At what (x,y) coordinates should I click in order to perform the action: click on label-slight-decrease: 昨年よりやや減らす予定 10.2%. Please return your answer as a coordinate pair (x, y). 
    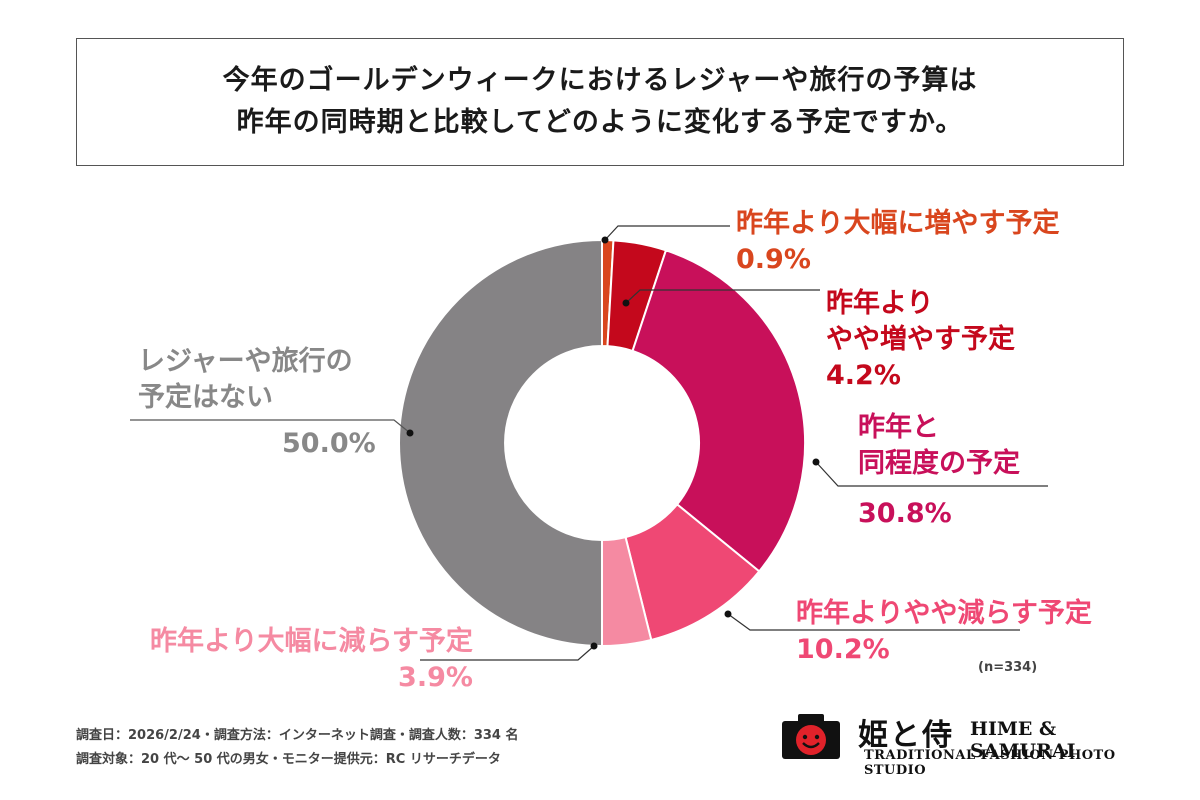
    Looking at the image, I should click on (944, 632).